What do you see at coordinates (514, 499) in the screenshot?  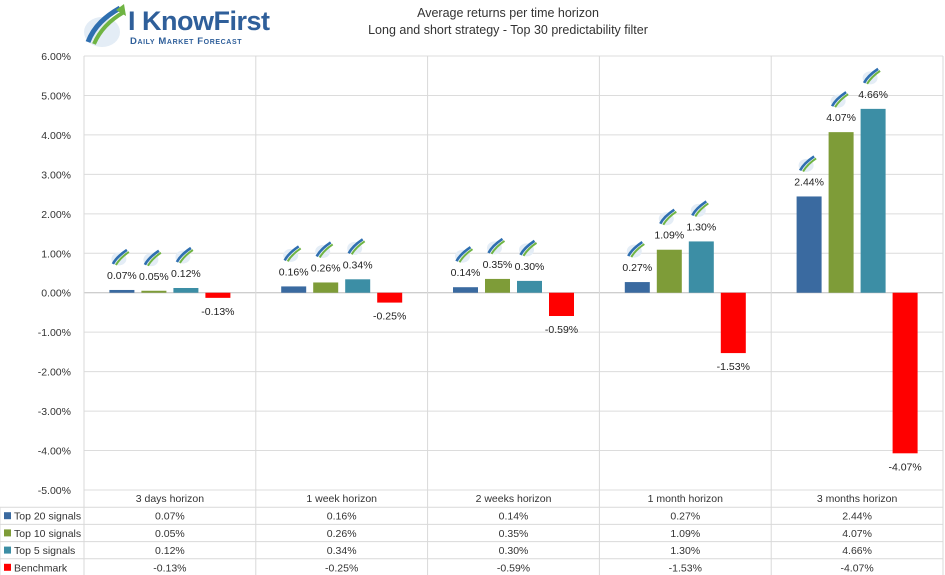 I see `category-label: 2 weeks horizon` at bounding box center [514, 499].